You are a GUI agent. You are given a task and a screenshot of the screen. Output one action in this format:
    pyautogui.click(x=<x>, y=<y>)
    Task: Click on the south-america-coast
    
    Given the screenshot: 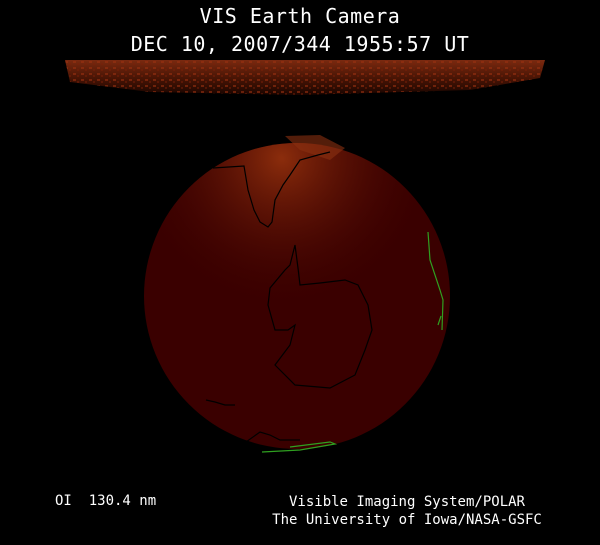 What is the action you would take?
    pyautogui.click(x=271, y=189)
    